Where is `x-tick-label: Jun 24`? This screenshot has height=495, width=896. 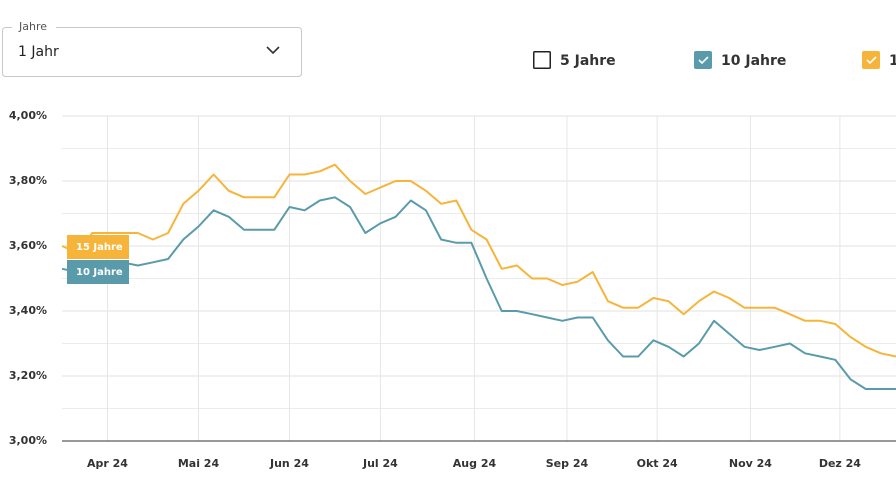 x-tick-label: Jun 24 is located at coordinates (289, 463).